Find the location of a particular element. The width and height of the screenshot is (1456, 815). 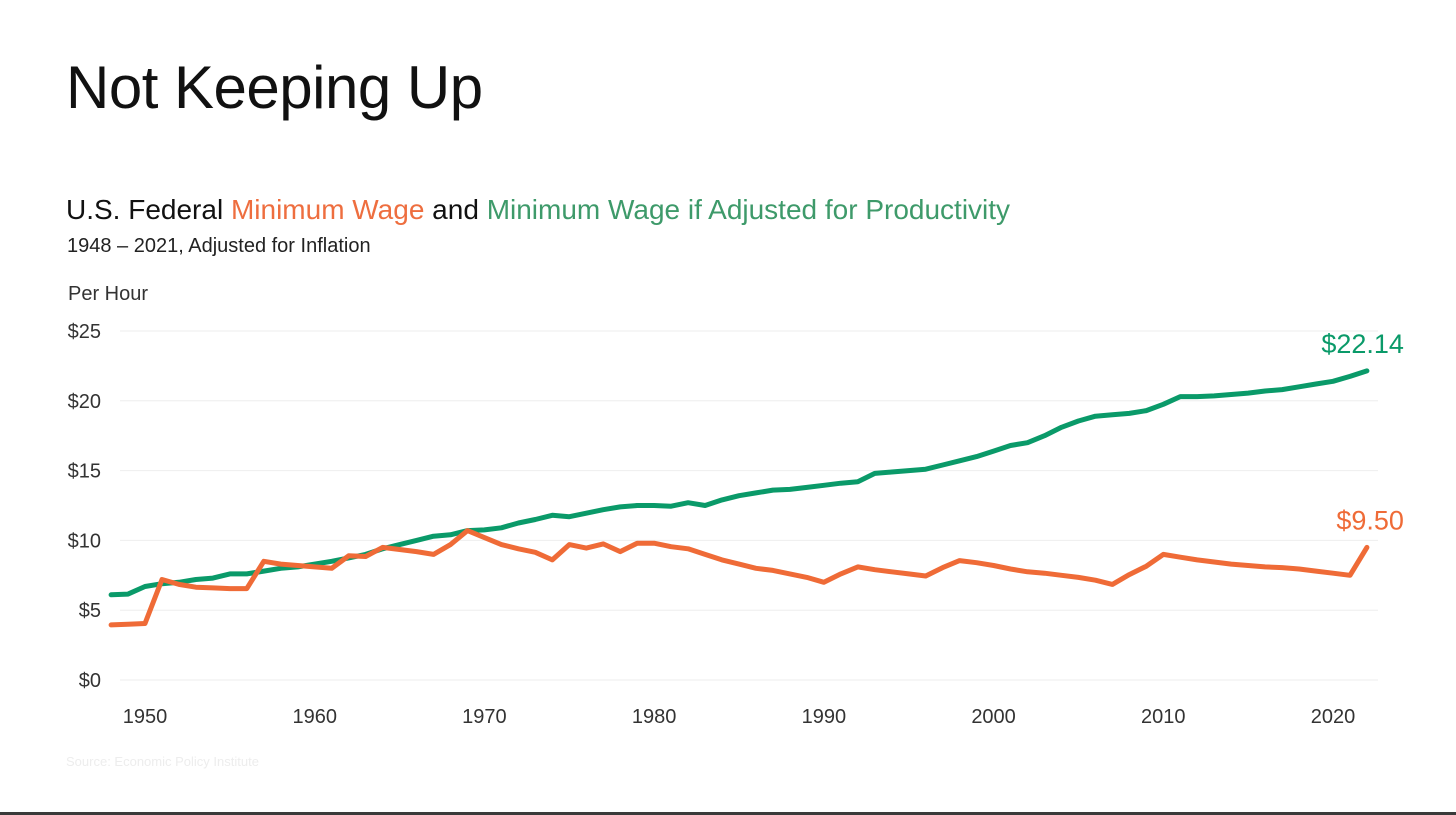

page-title: Not Keeping Up is located at coordinates (274, 87).